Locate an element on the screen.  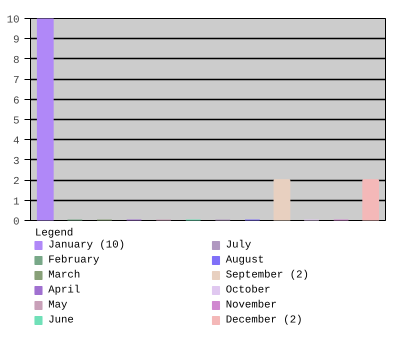
legend-label: July is located at coordinates (239, 246).